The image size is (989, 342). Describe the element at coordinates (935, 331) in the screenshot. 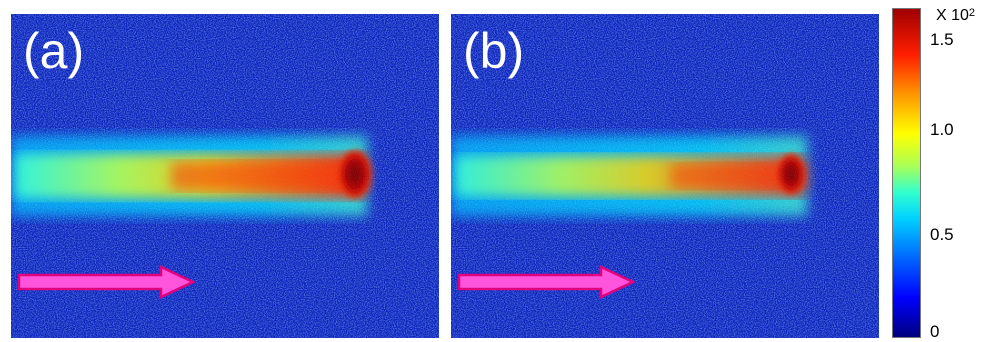

I see `colorbar-tick: 0` at that location.